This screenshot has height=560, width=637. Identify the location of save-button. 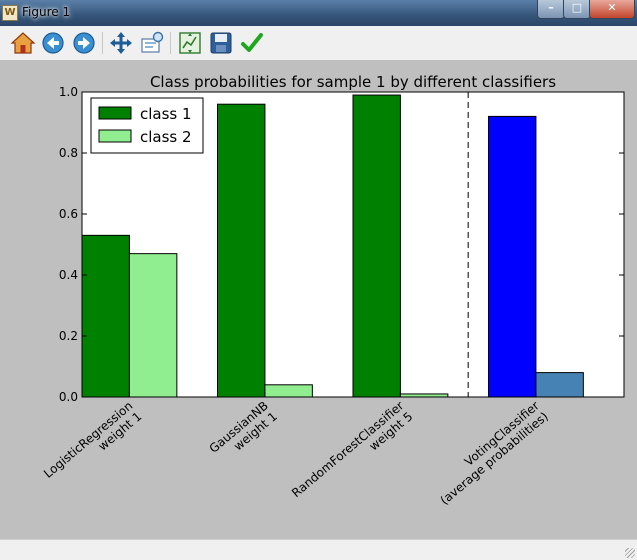
(221, 43).